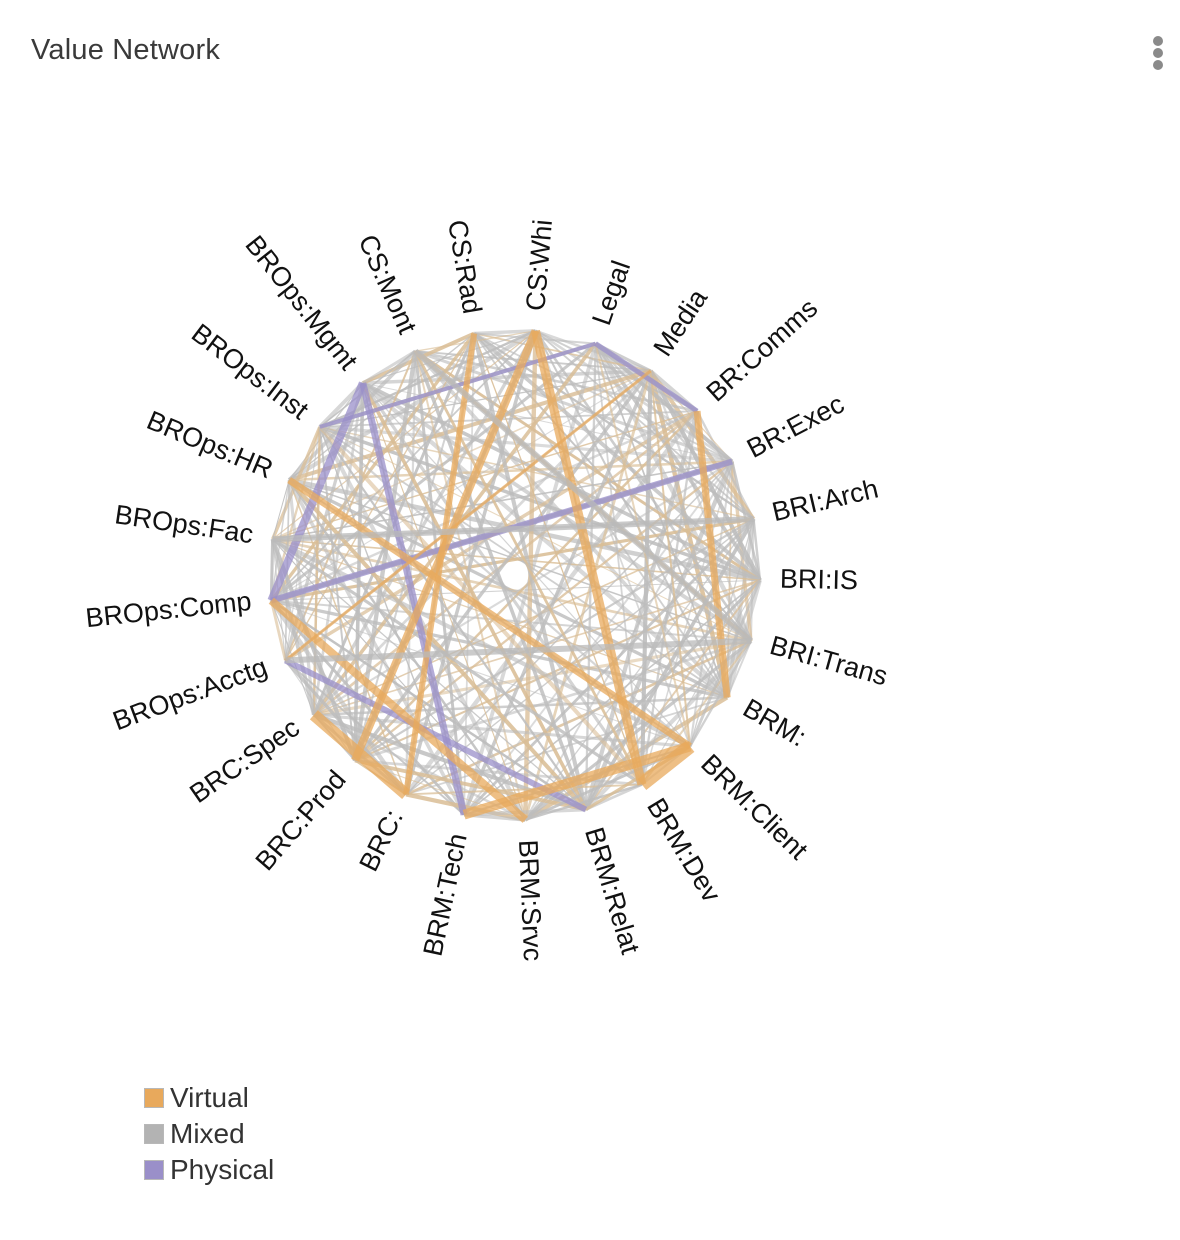  Describe the element at coordinates (250, 372) in the screenshot. I see `node-label: BROps:Inst` at that location.